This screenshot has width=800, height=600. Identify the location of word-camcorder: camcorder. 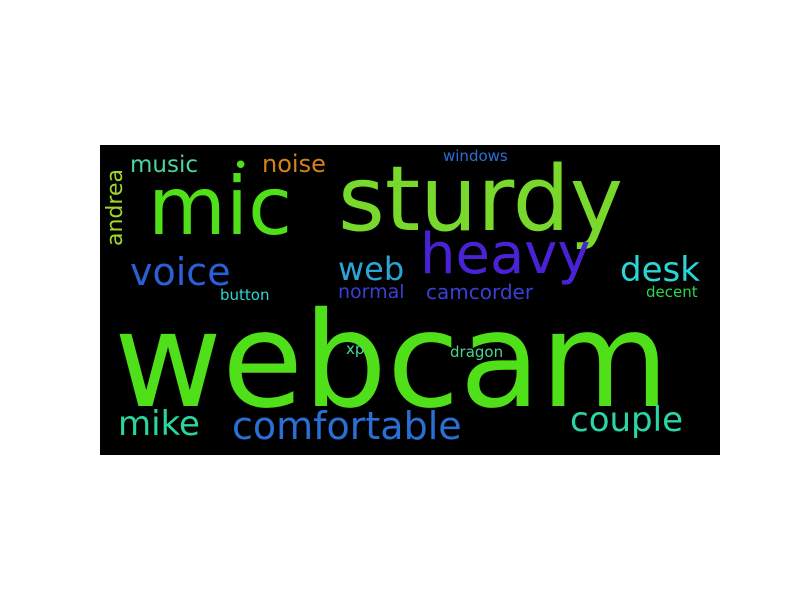
(480, 292).